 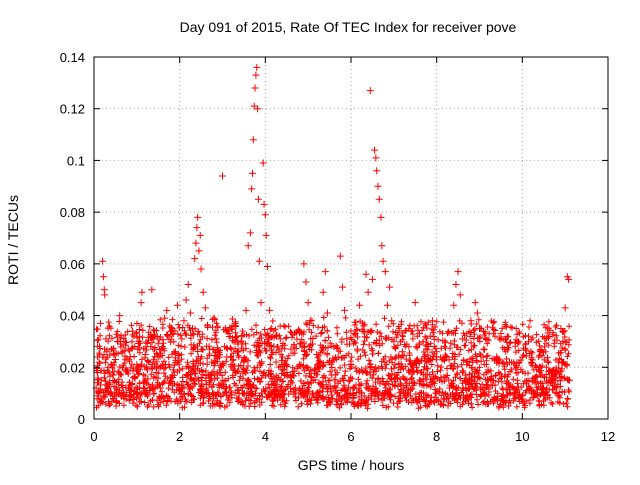 I want to click on x-tick-label: 12, so click(x=608, y=436).